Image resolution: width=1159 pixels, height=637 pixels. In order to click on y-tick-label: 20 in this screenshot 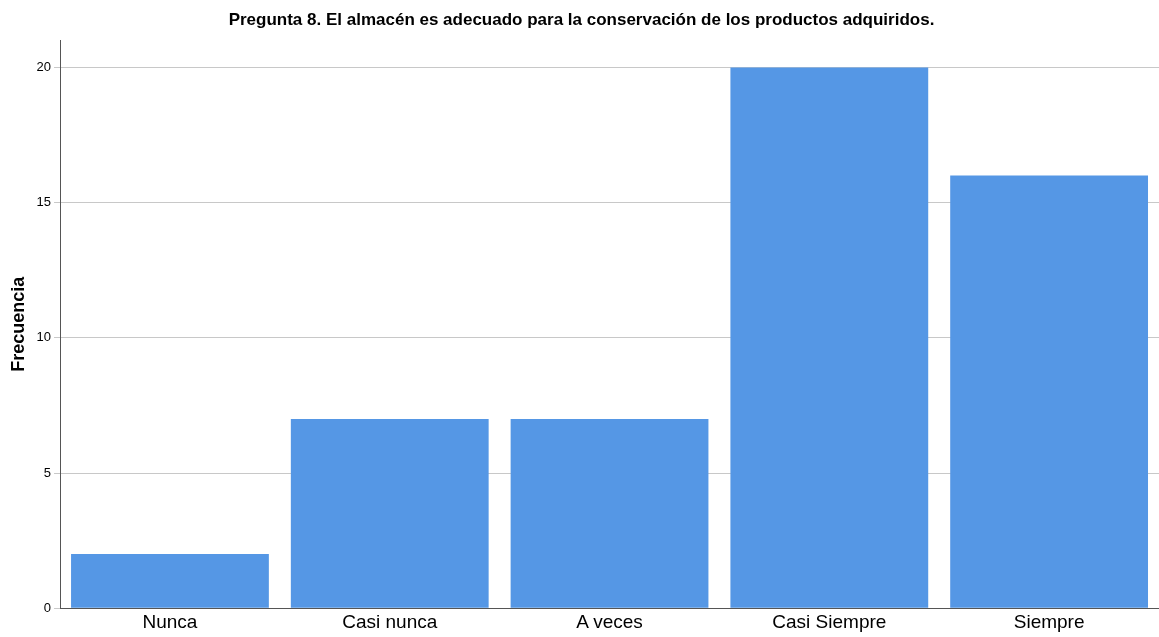, I will do `click(44, 67)`.